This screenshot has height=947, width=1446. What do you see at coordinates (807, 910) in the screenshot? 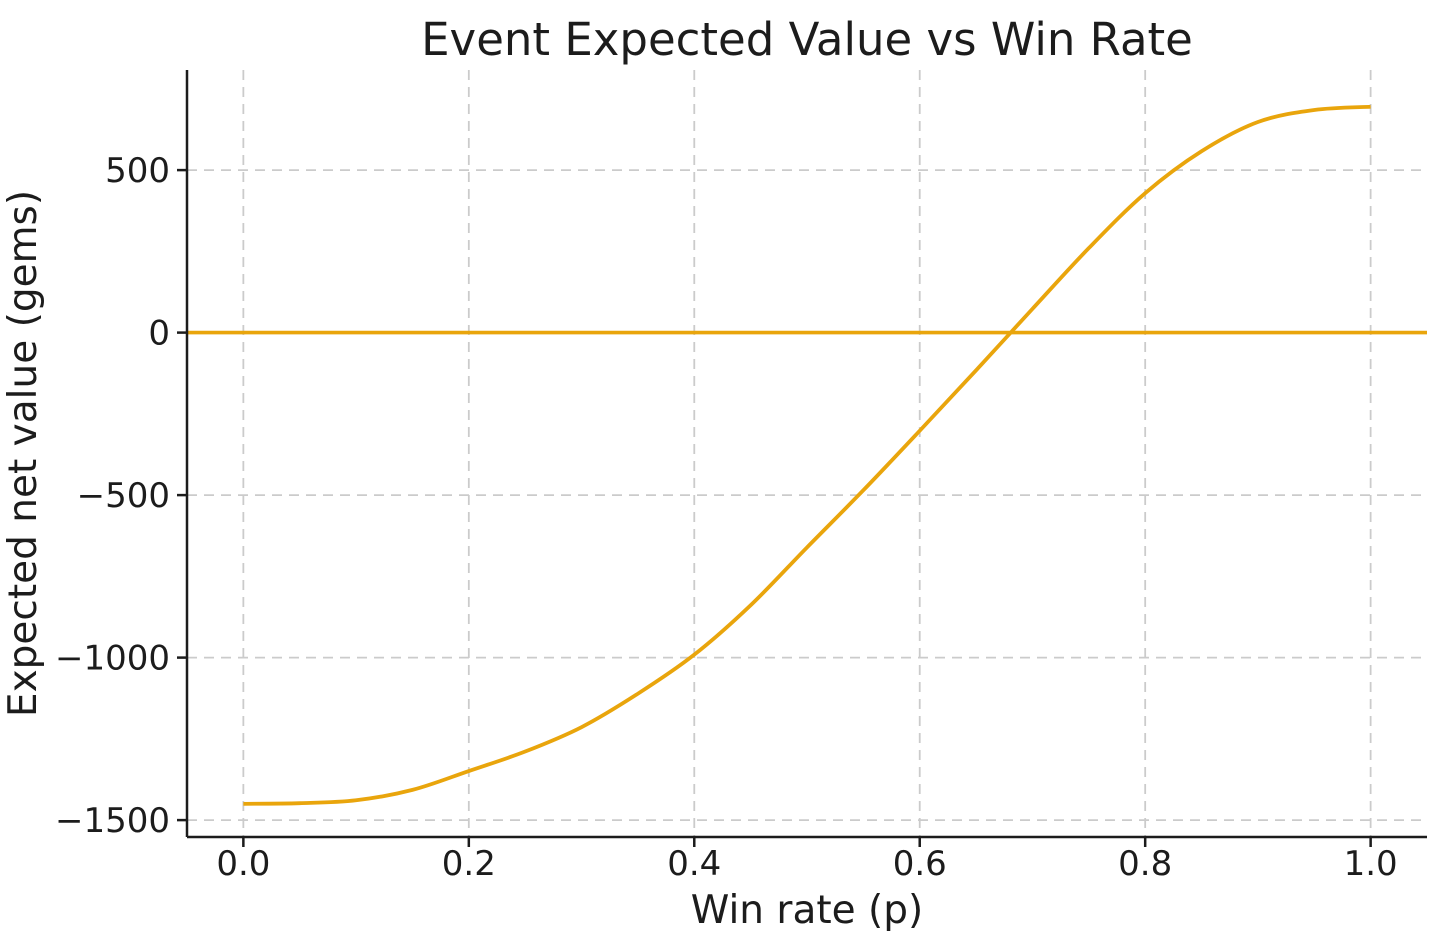
I see `x-axis-label: Win rate (p)` at bounding box center [807, 910].